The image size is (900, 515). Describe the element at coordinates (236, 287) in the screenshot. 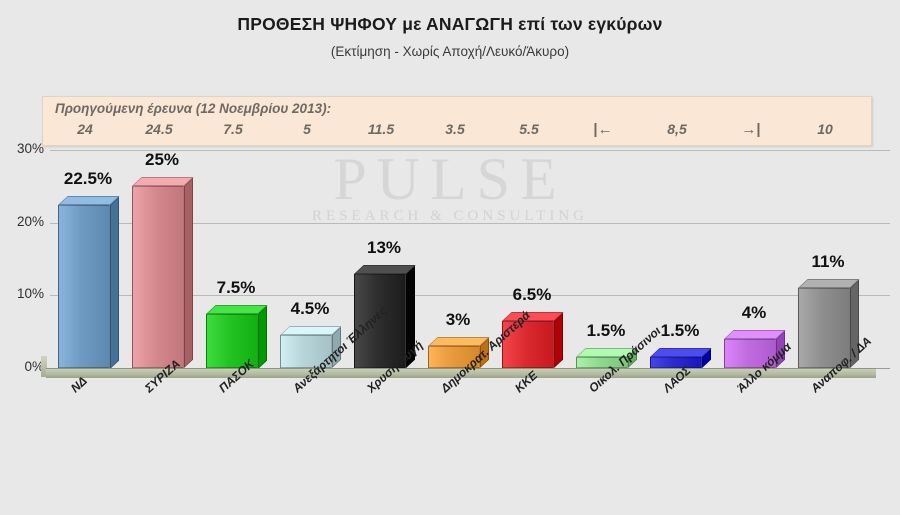

I see `bar-value-label: 7.5%` at that location.